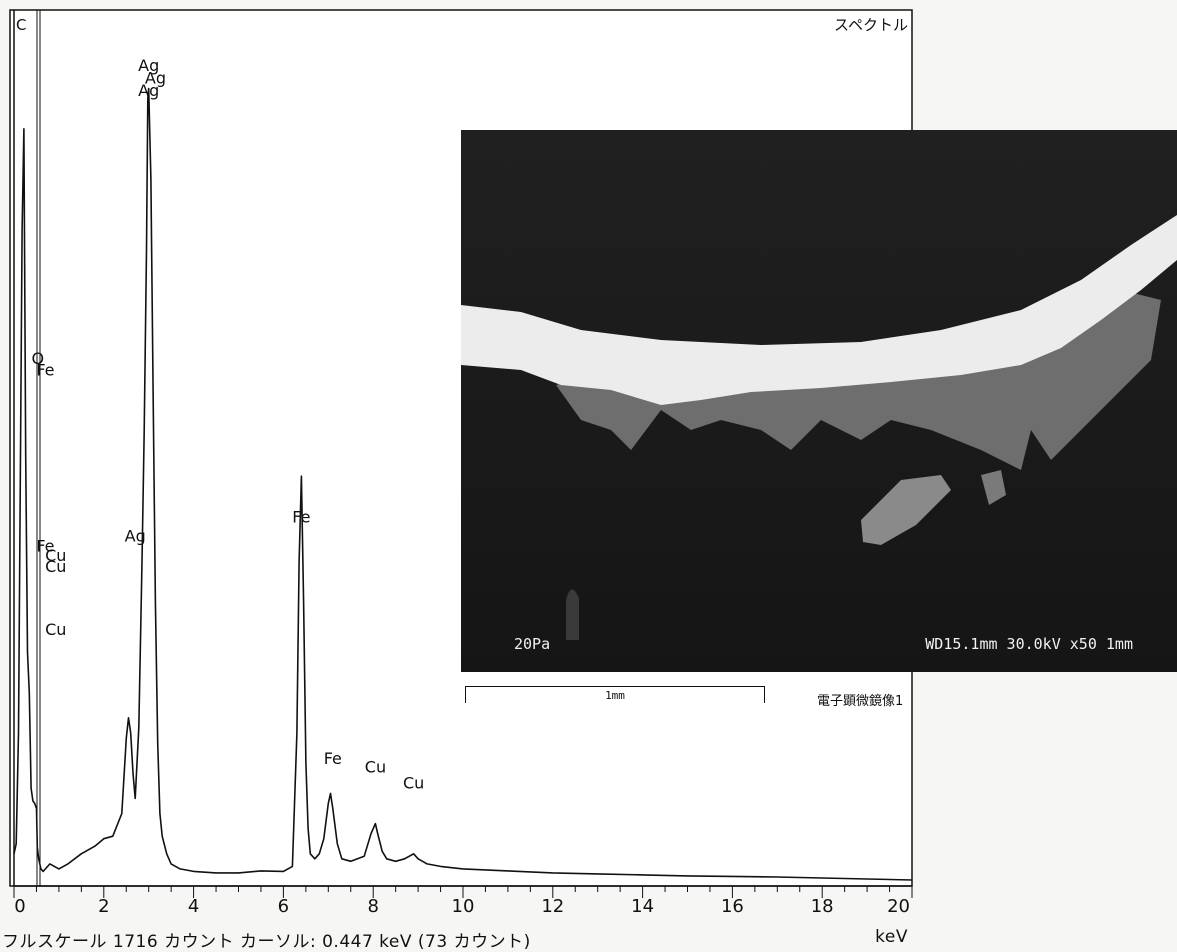 The height and width of the screenshot is (952, 1177). I want to click on x-tick-label: 10, so click(463, 906).